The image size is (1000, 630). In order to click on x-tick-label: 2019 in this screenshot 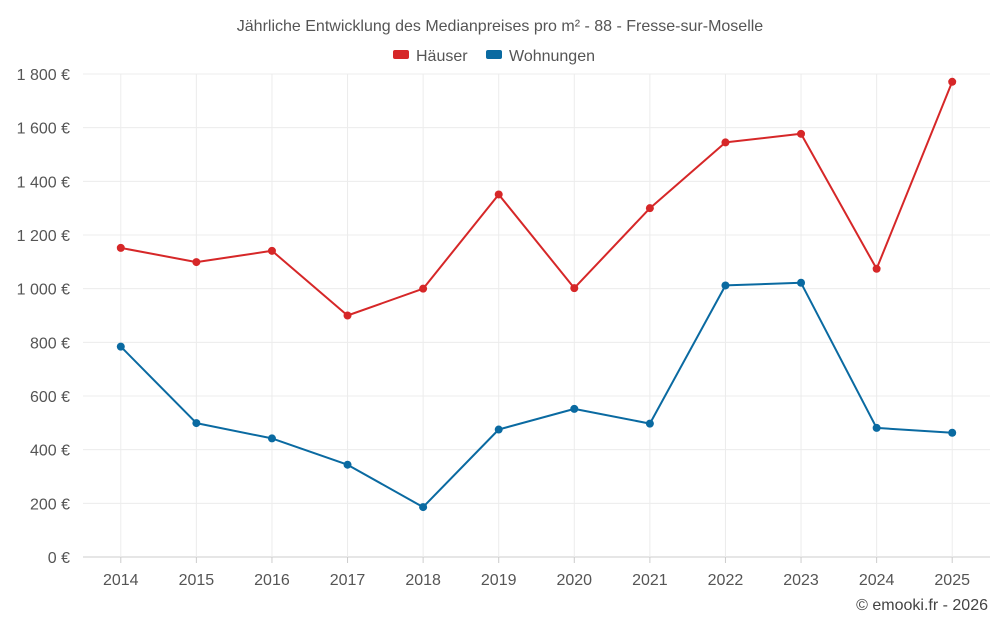, I will do `click(499, 580)`.